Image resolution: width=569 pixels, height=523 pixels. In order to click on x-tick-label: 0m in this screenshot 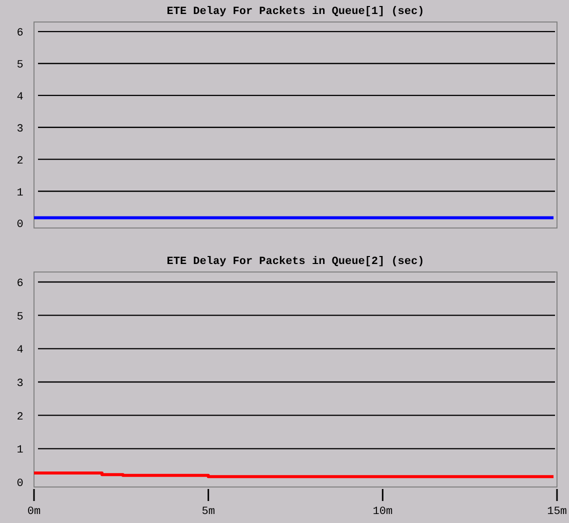, I will do `click(34, 512)`.